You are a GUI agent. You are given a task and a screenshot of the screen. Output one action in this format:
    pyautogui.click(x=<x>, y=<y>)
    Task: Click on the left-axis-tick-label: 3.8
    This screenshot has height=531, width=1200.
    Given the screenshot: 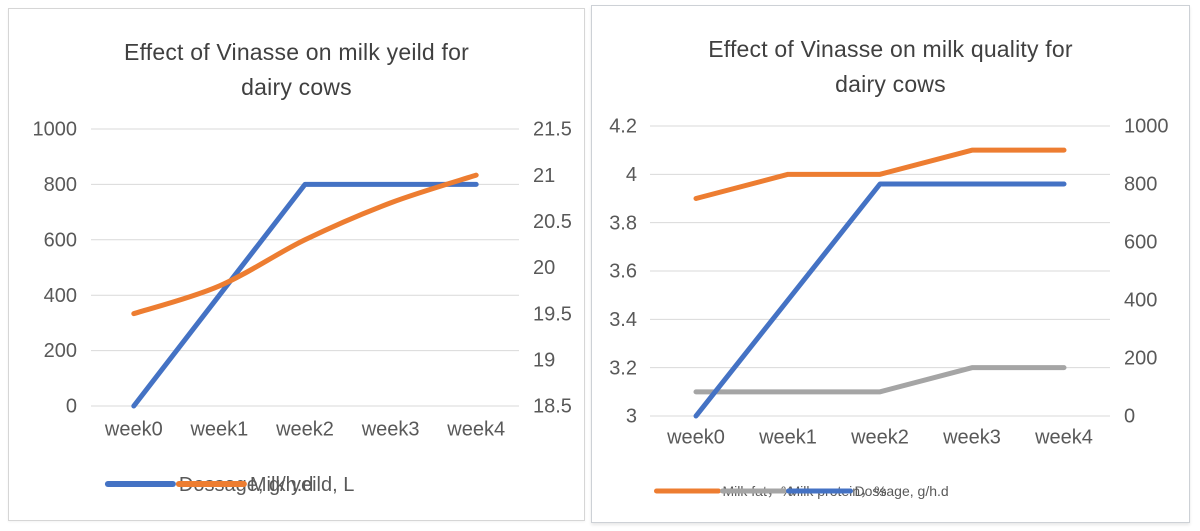 What is the action you would take?
    pyautogui.click(x=623, y=223)
    